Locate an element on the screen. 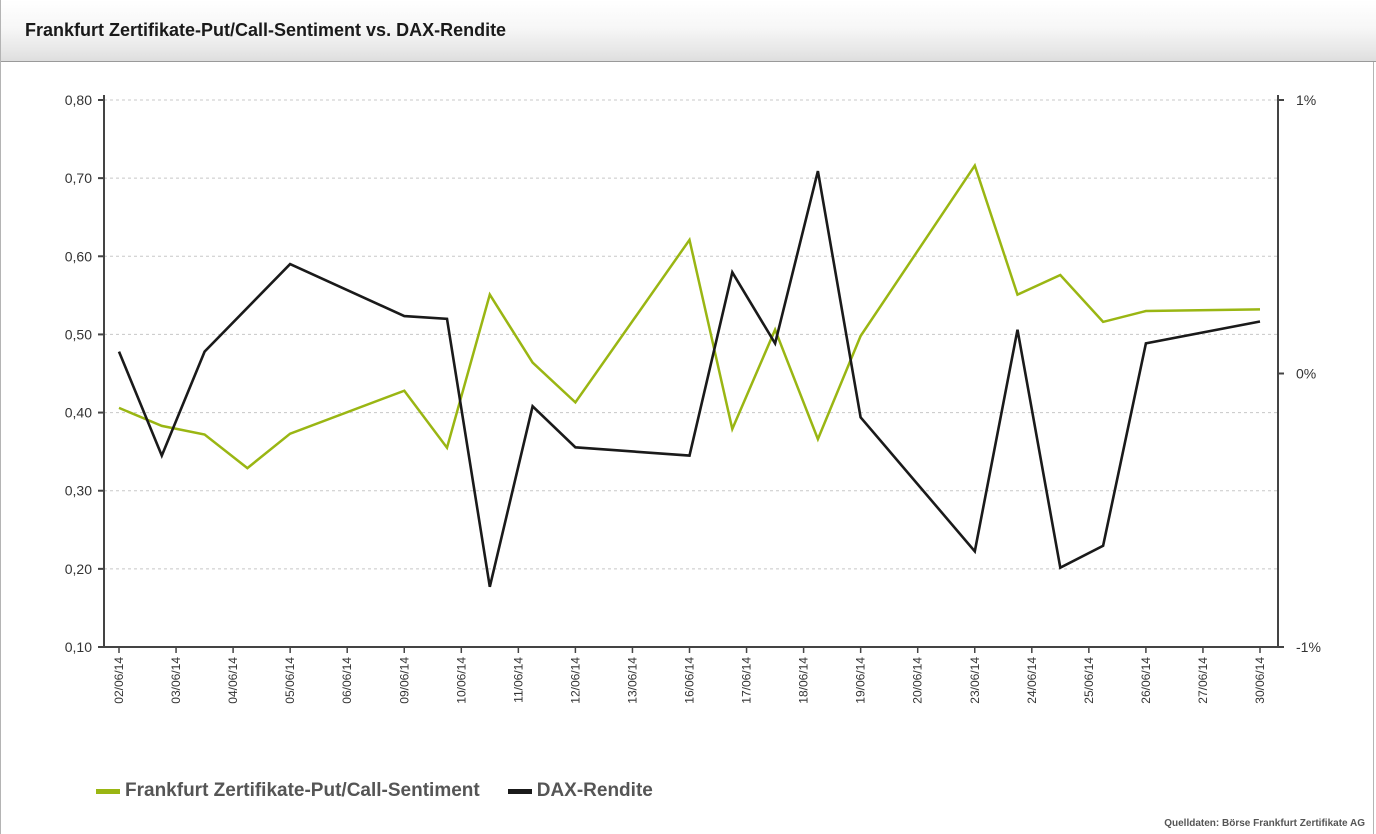 The height and width of the screenshot is (834, 1376). x-tick-label: 27/06/14 is located at coordinates (1203, 680).